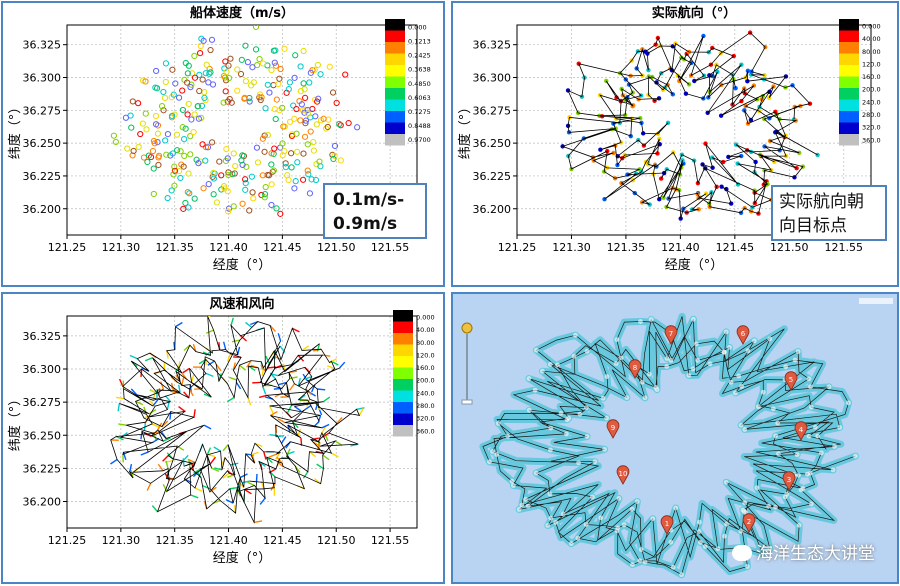  I want to click on y-tick-label: 36.225, so click(42, 176).